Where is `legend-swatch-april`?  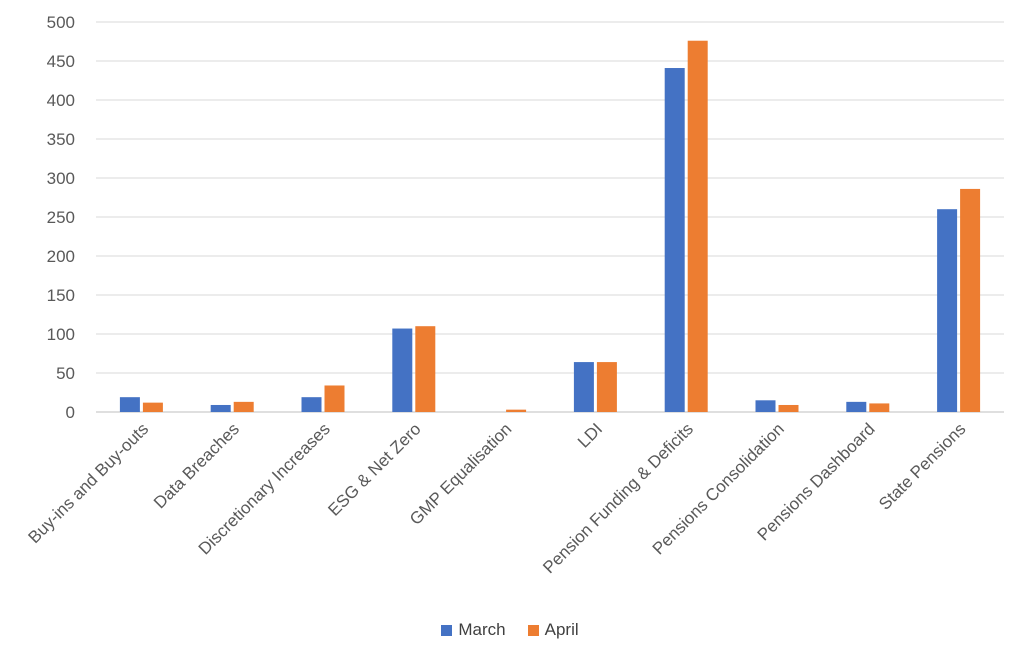
legend-swatch-april is located at coordinates (533, 630).